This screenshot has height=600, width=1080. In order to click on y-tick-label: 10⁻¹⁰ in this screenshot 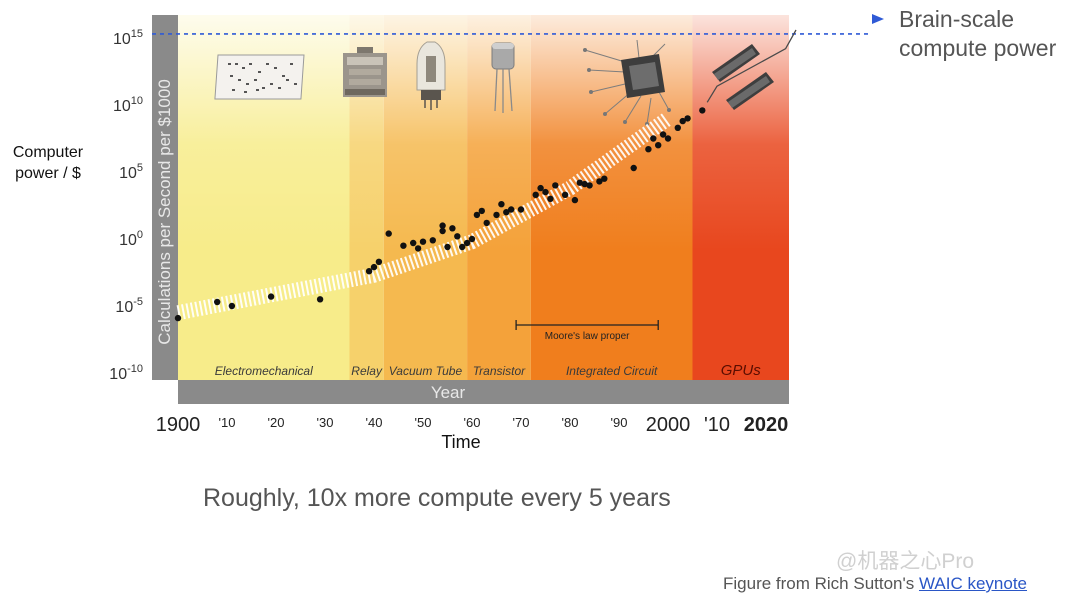, I will do `click(126, 373)`.